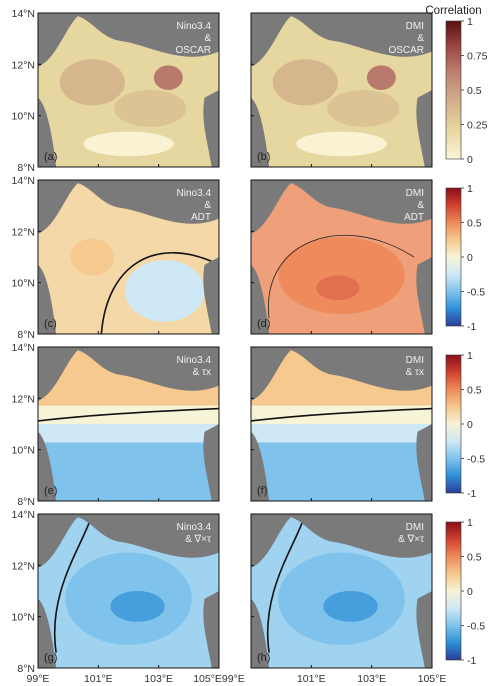 Image resolution: width=500 pixels, height=686 pixels. What do you see at coordinates (219, 679) in the screenshot?
I see `x-tick-label: 105°E99°E` at bounding box center [219, 679].